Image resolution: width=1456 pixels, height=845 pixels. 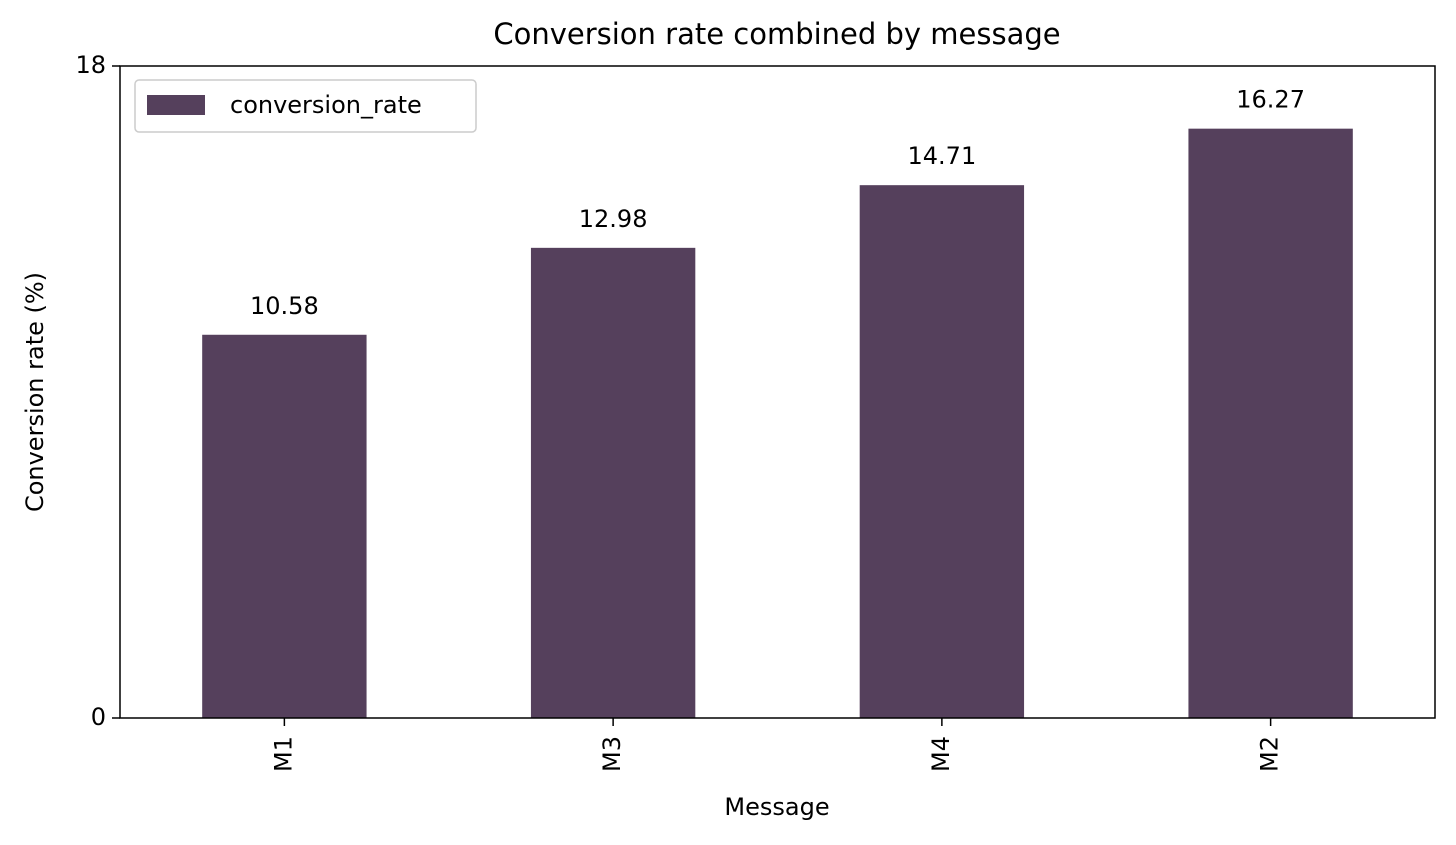 I want to click on y-axis-label: Conversion rate (%), so click(x=35, y=392).